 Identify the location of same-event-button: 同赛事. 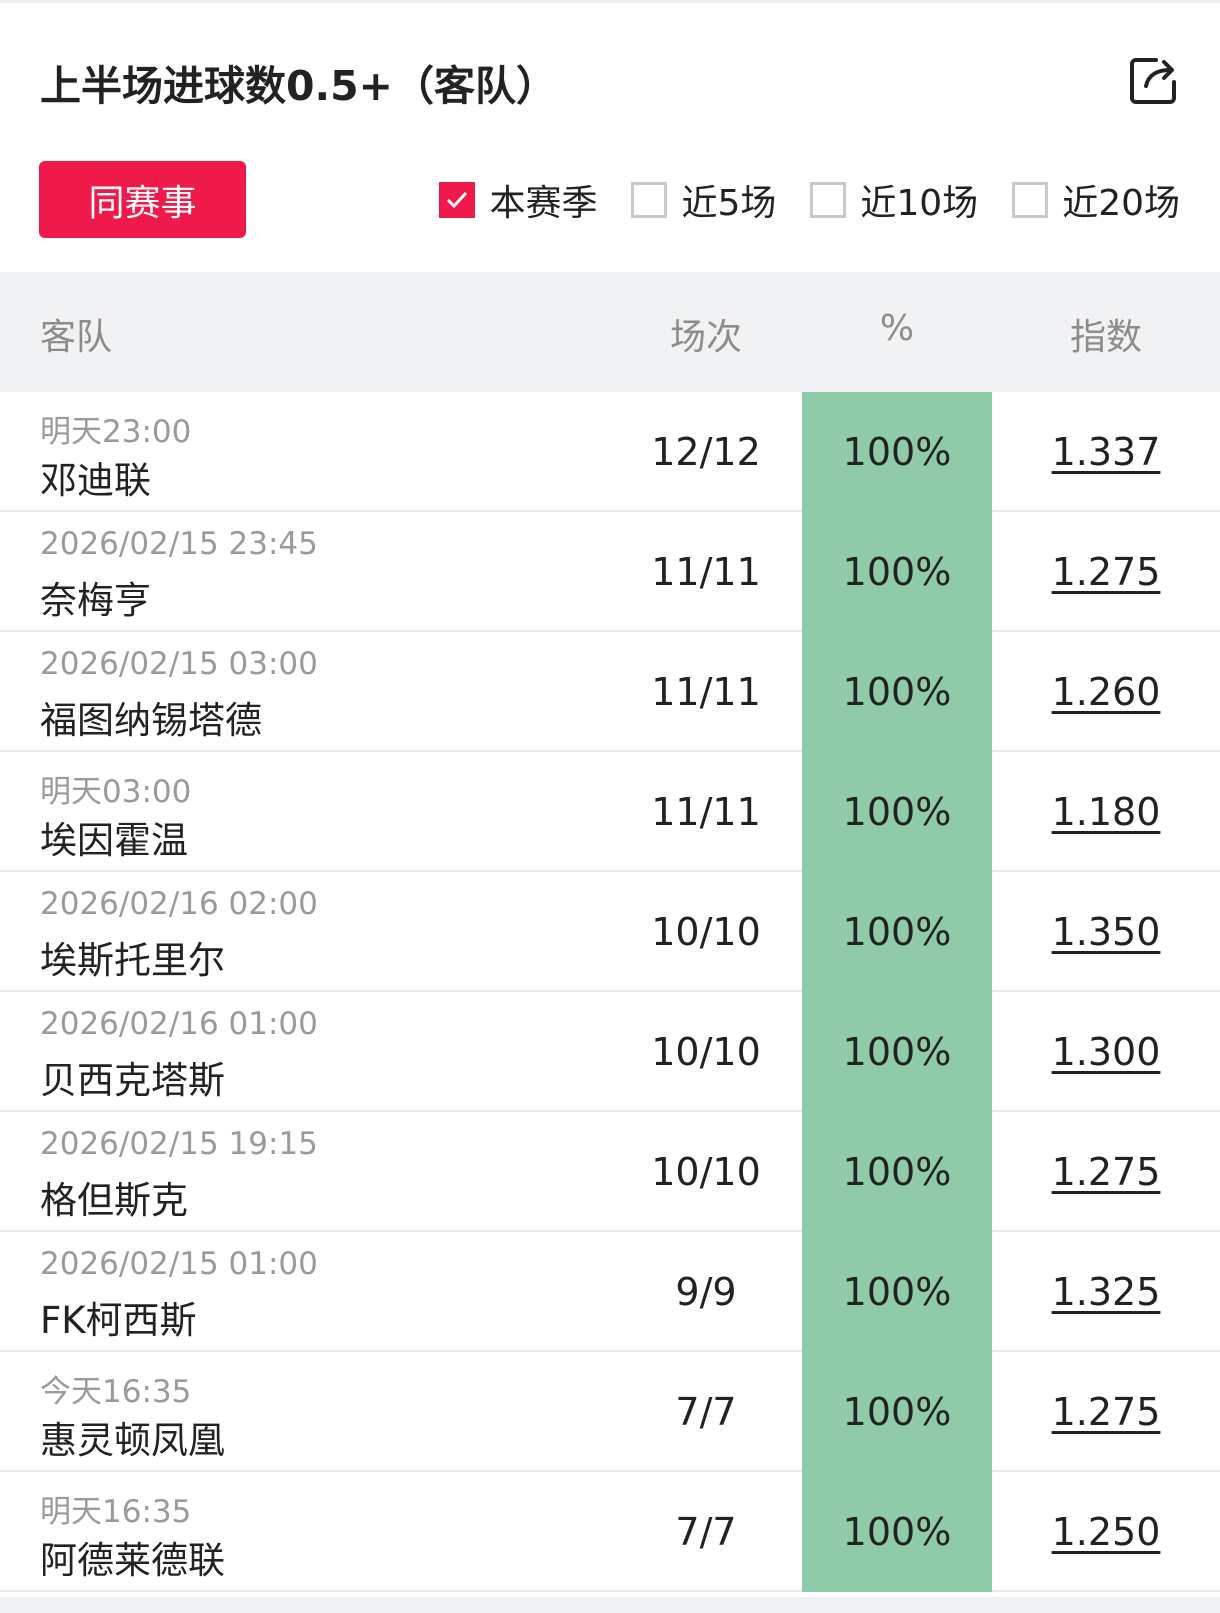
(142, 199).